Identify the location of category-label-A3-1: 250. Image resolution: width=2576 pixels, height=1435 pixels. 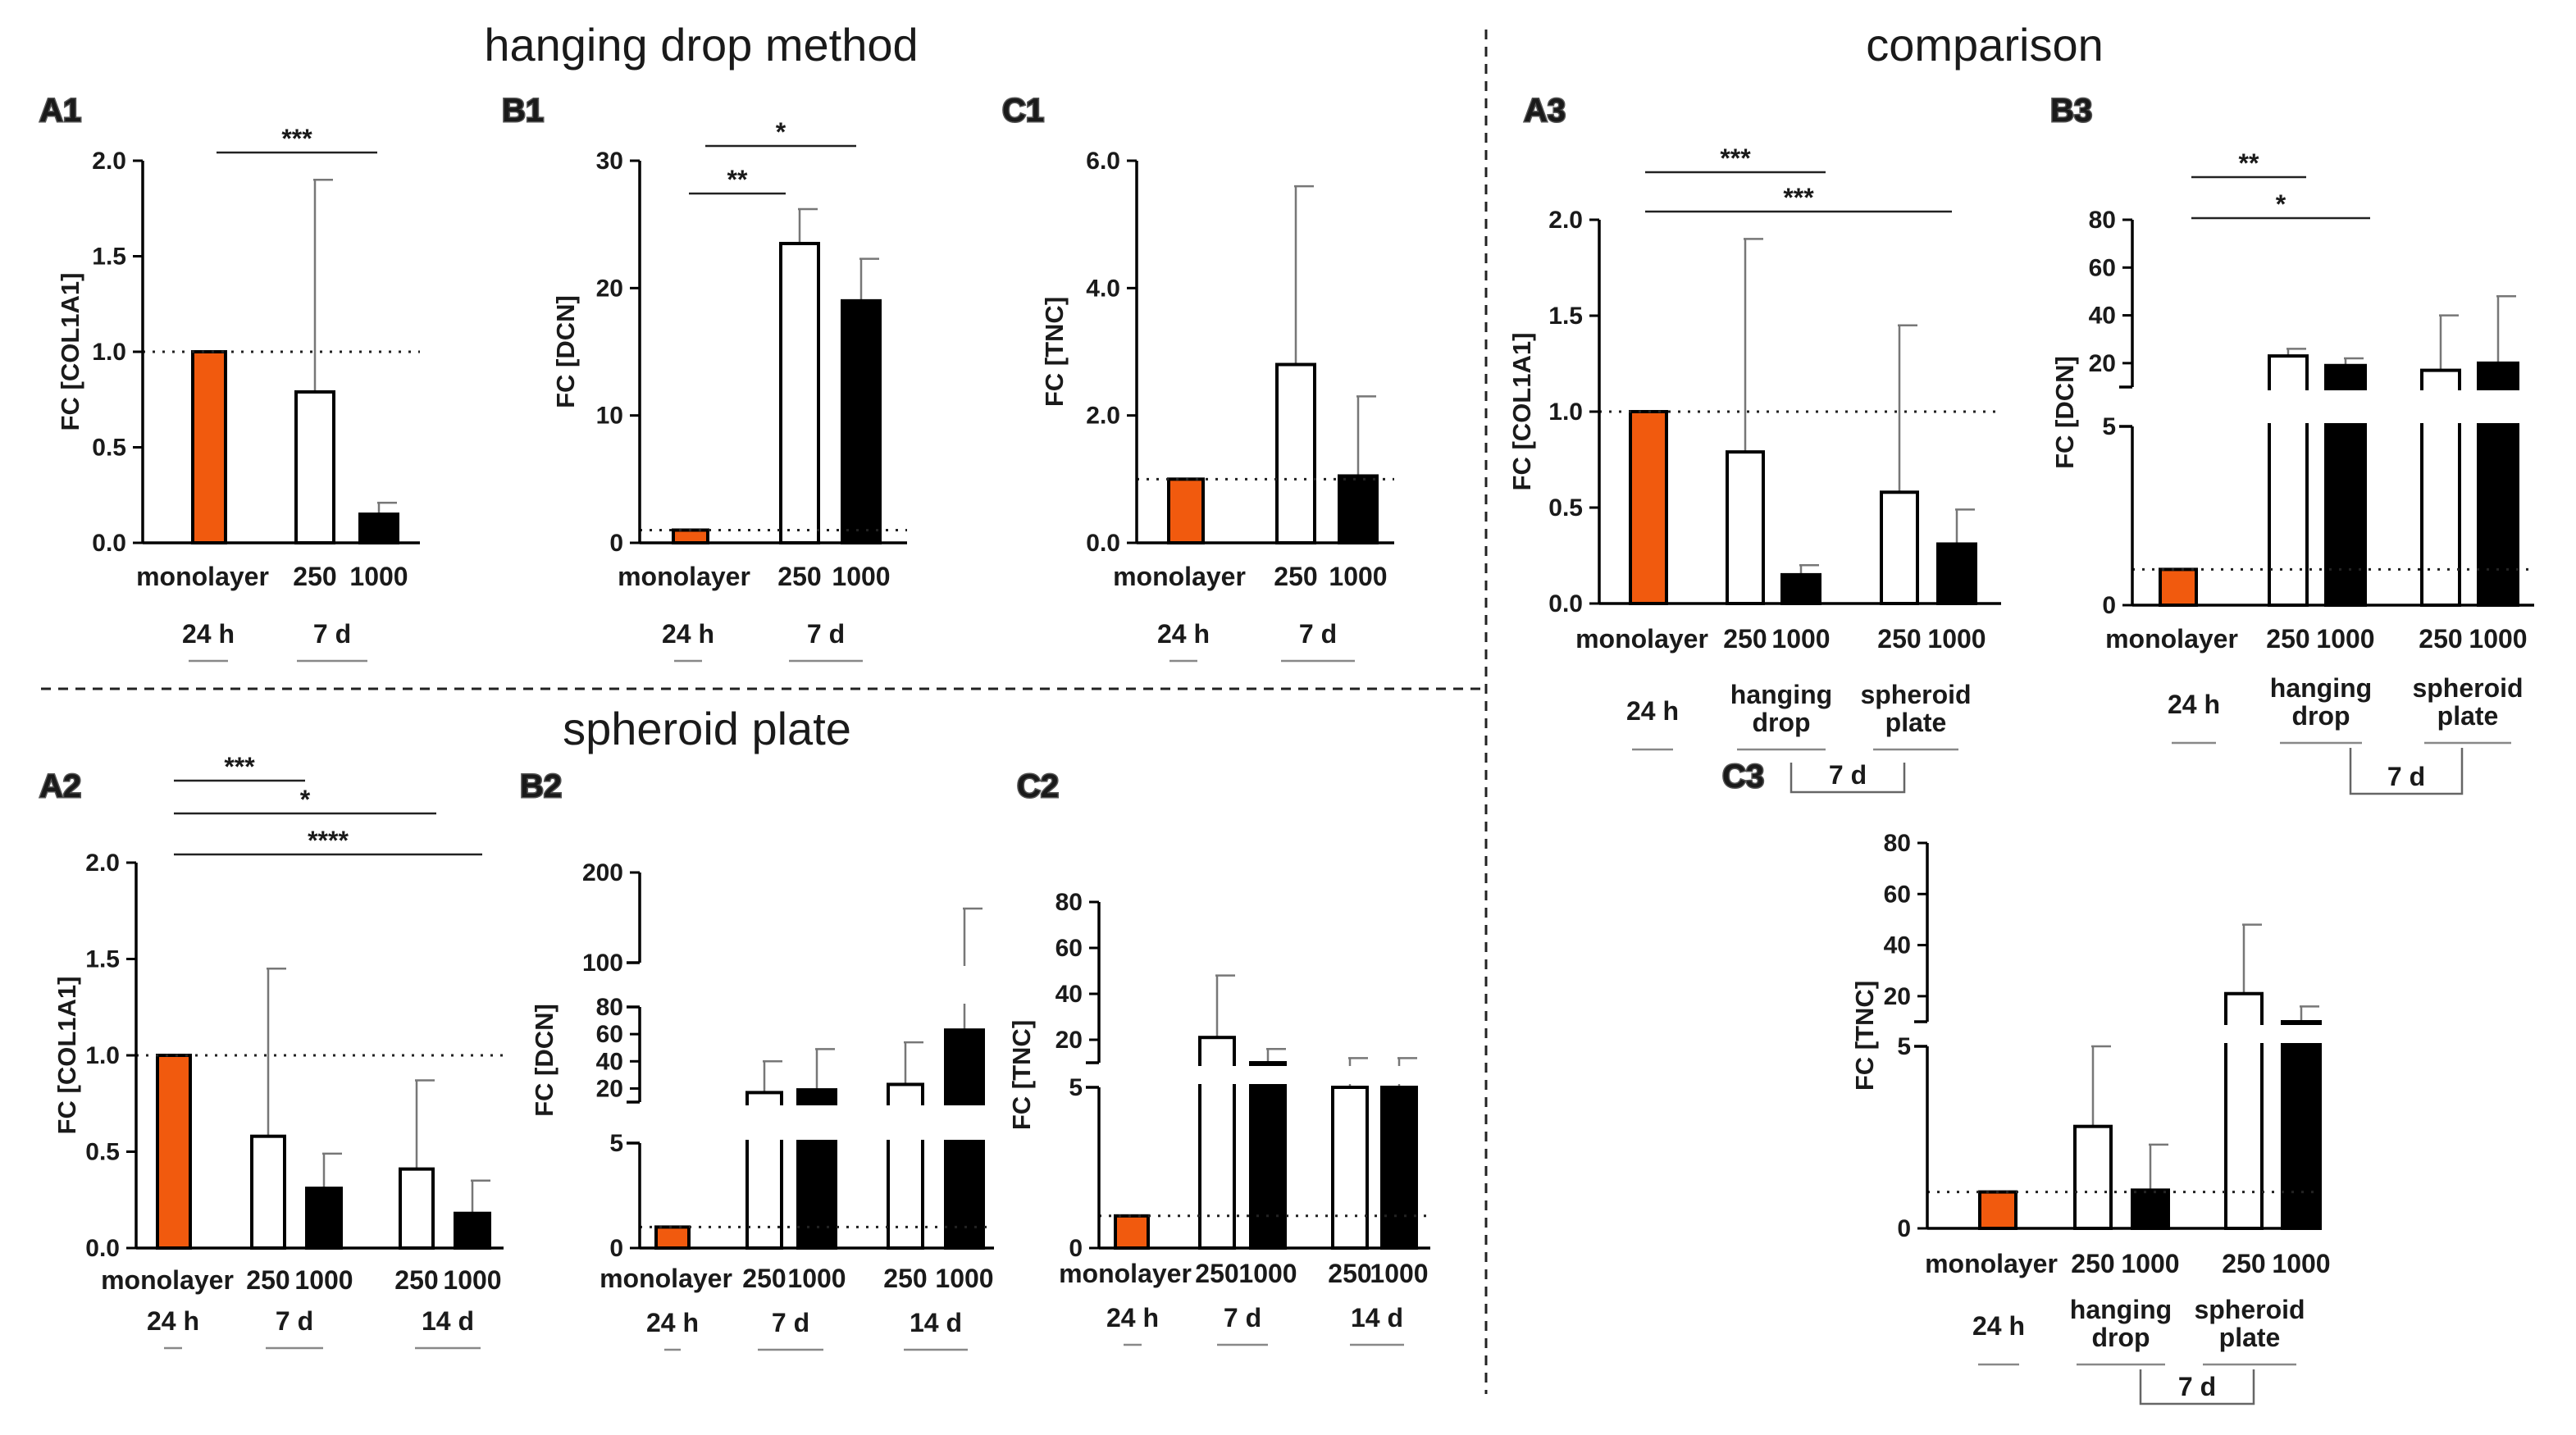
(1745, 639).